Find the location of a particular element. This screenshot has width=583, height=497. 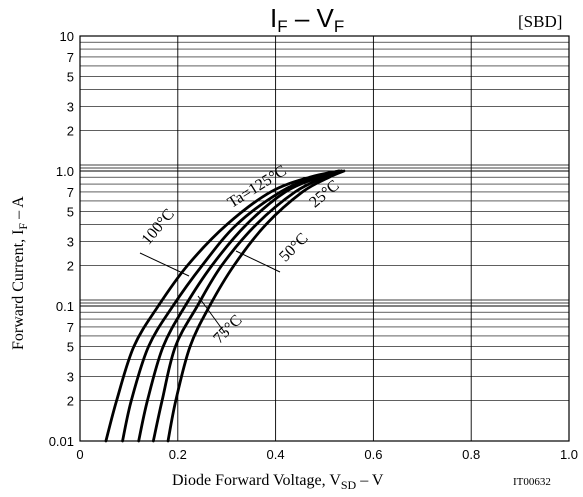

x-tick-label: 0.4 is located at coordinates (276, 454).